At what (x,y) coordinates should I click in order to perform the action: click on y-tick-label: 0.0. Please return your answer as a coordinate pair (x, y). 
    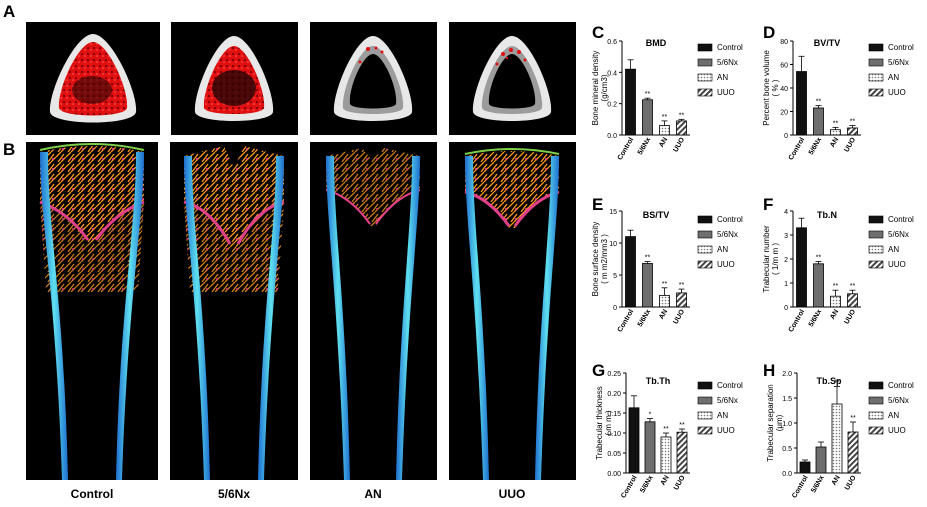
    Looking at the image, I should click on (787, 474).